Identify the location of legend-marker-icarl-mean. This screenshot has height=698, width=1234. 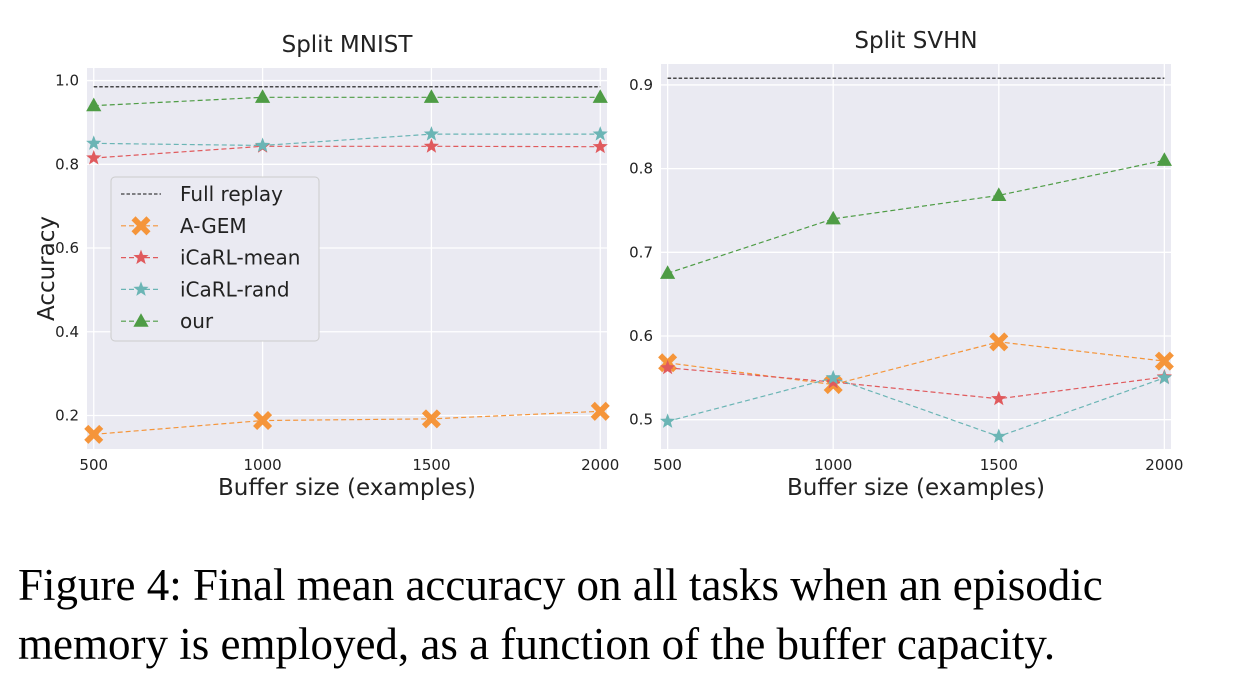
(141, 257).